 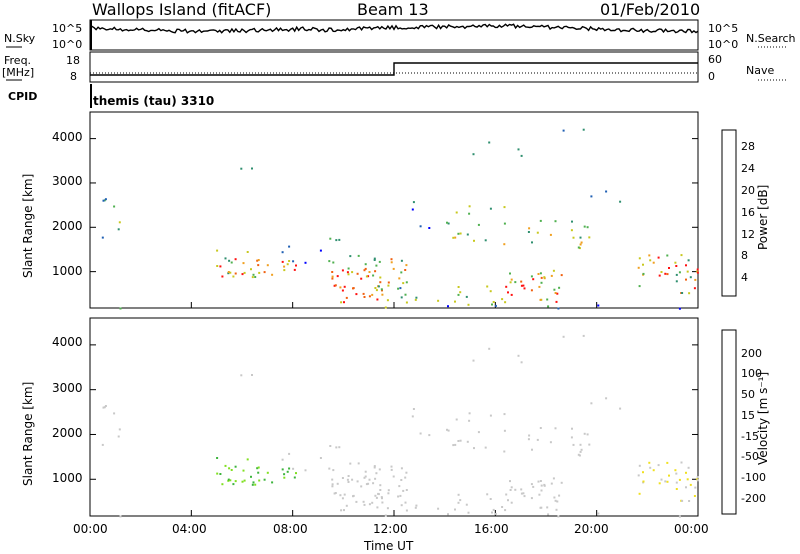 What do you see at coordinates (390, 529) in the screenshot?
I see `xtick-3: 12:00` at bounding box center [390, 529].